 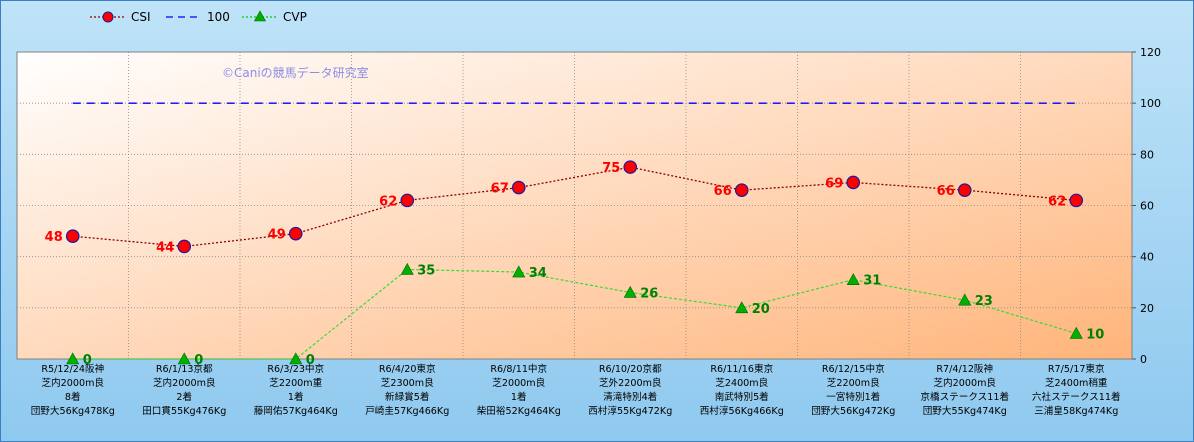 What do you see at coordinates (120, 17) in the screenshot?
I see `legend-item-csi: CSI` at bounding box center [120, 17].